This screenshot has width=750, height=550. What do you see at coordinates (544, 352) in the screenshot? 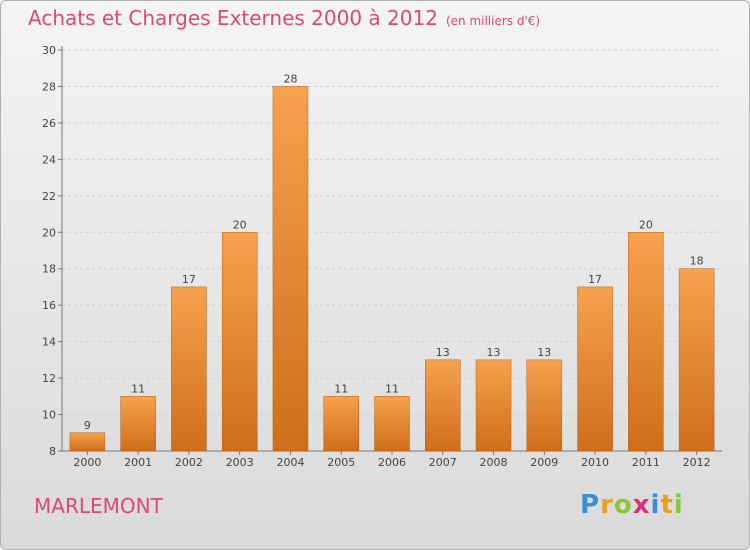
I see `value-label-2009: 13` at bounding box center [544, 352].